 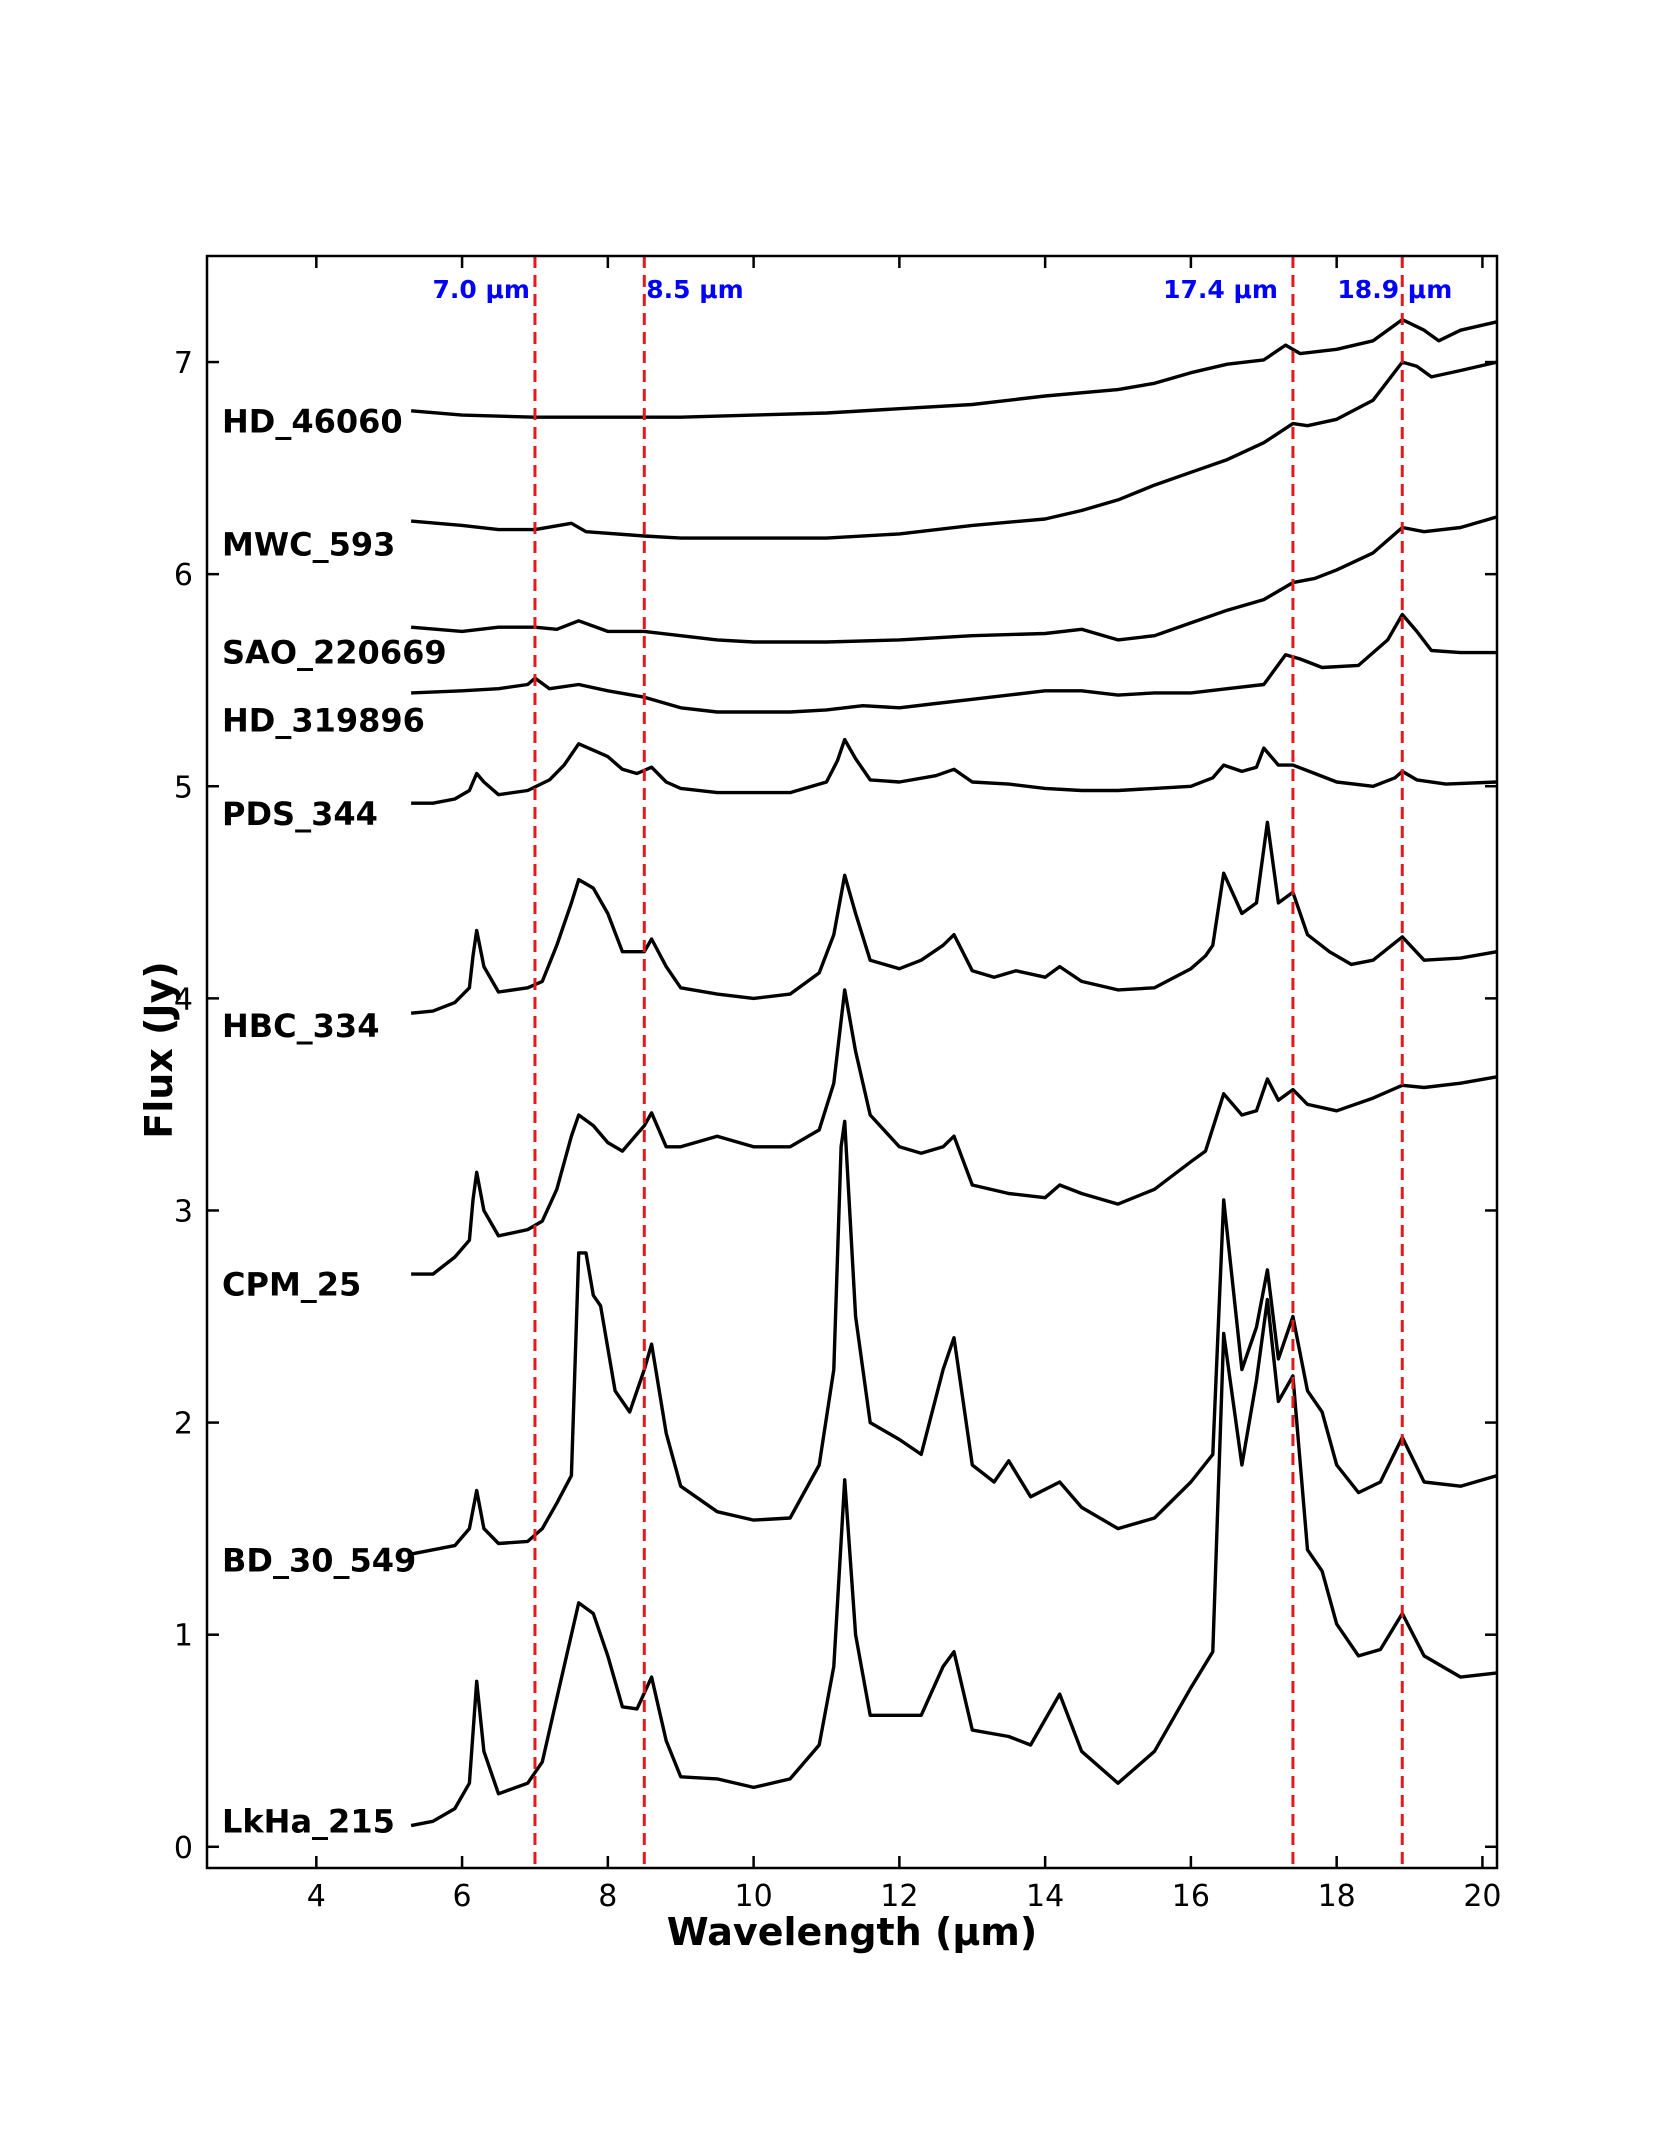 I want to click on x-tick-label: 16, so click(x=1191, y=1896).